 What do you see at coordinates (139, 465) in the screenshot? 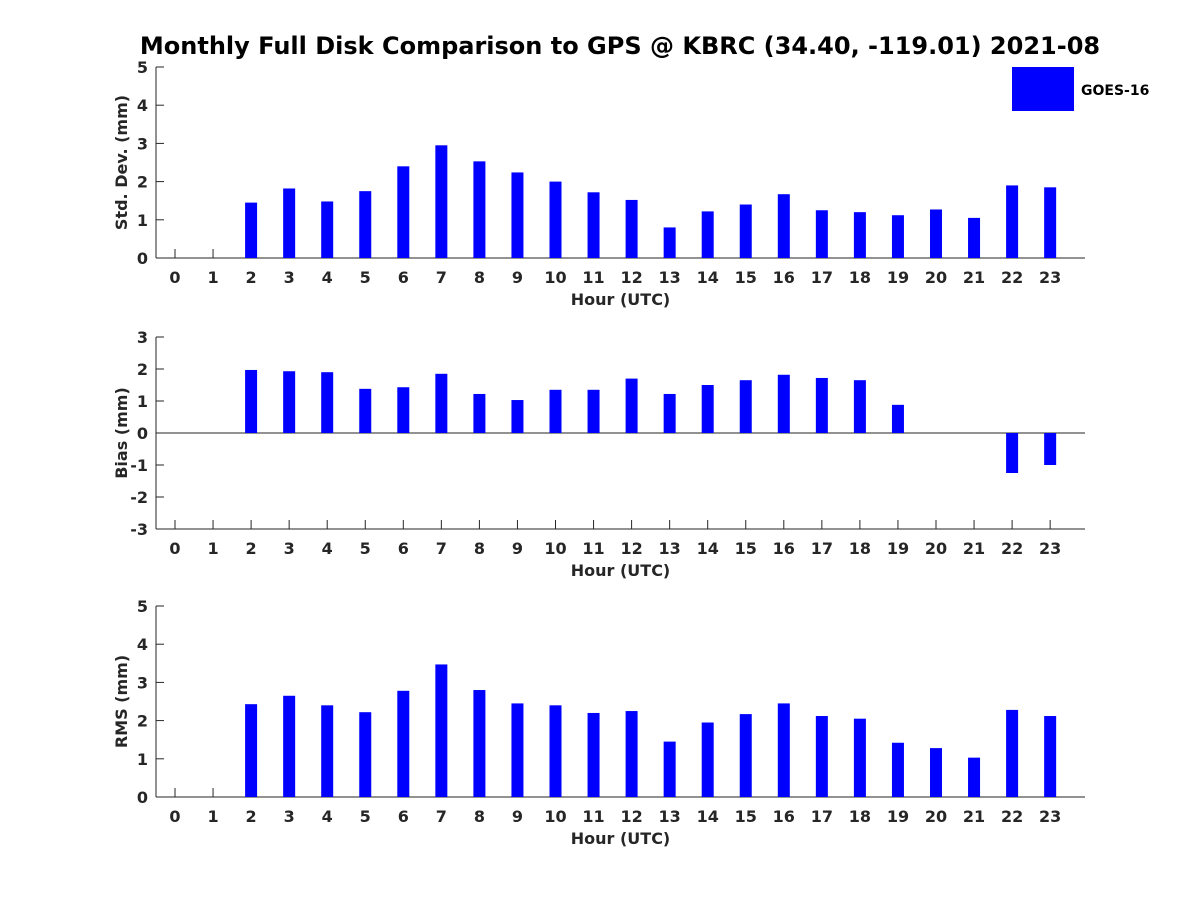
I see `y-tick-label: -1` at bounding box center [139, 465].